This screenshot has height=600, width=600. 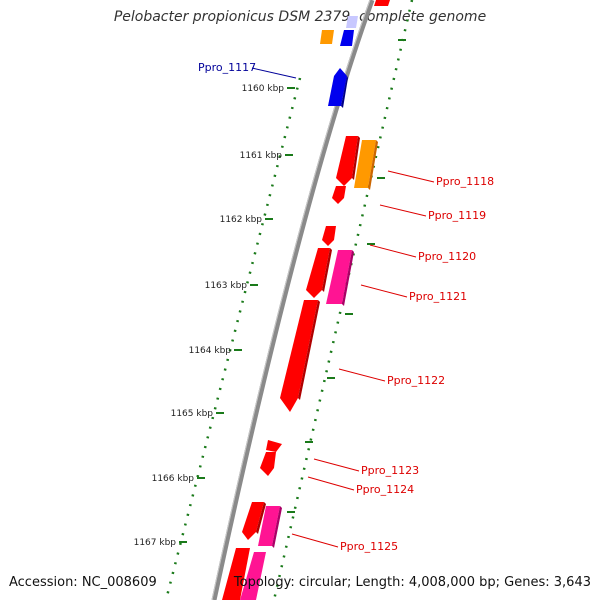 What do you see at coordinates (192, 414) in the screenshot?
I see `scale-tick-label: 1165 kbp` at bounding box center [192, 414].